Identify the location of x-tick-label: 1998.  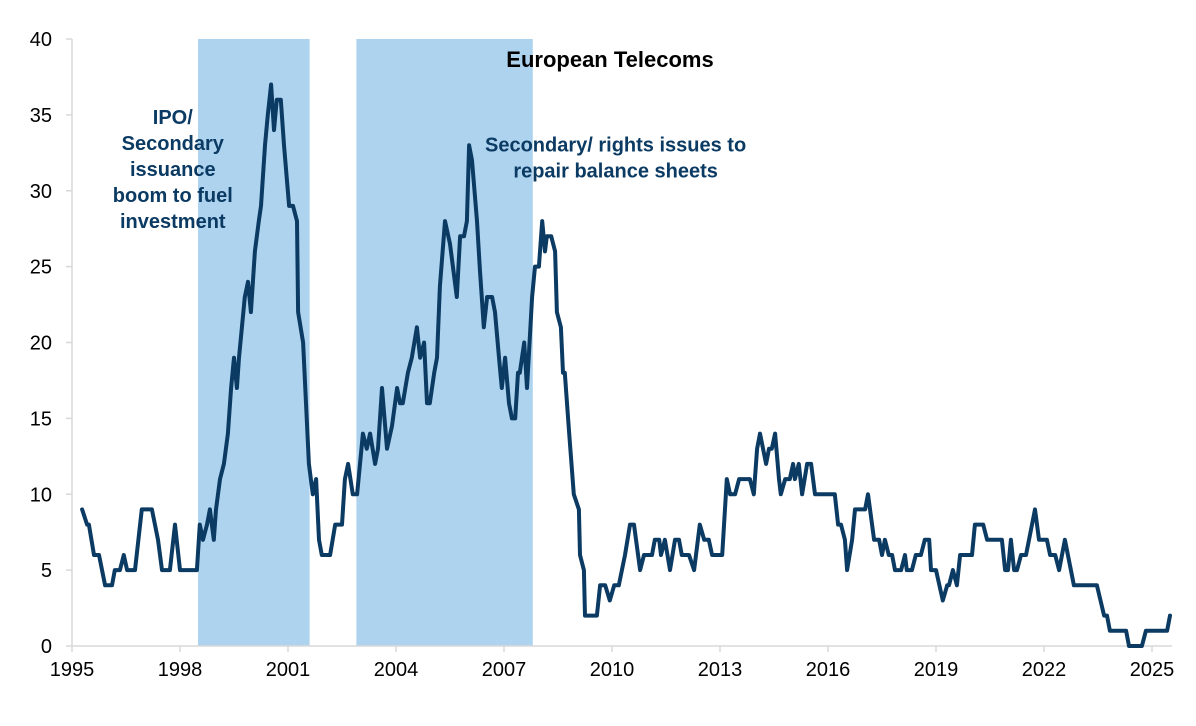
(180, 670).